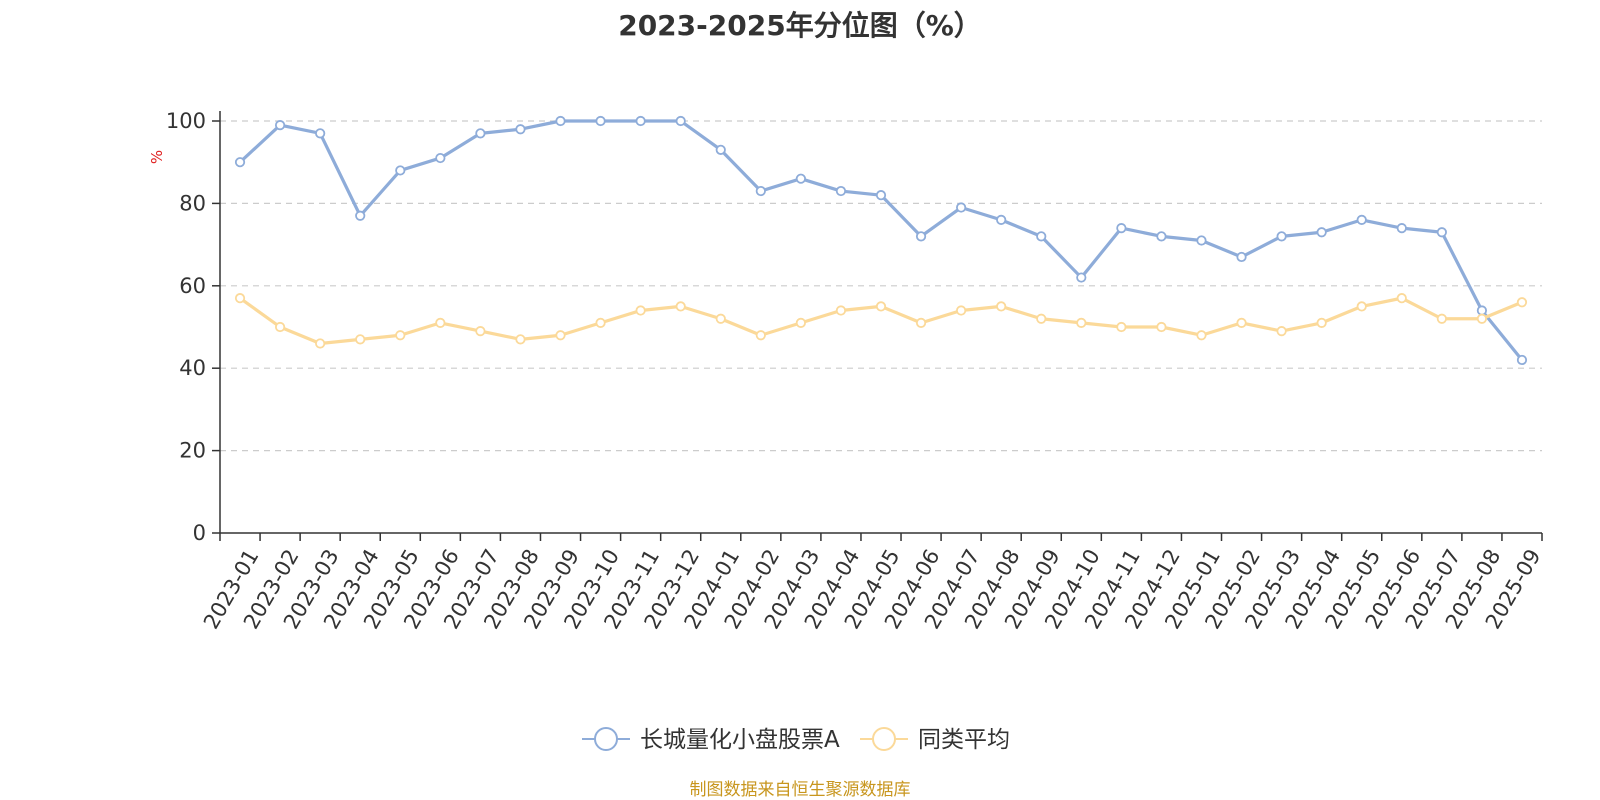 This screenshot has height=800, width=1600. I want to click on legend-label: 同类平均, so click(964, 740).